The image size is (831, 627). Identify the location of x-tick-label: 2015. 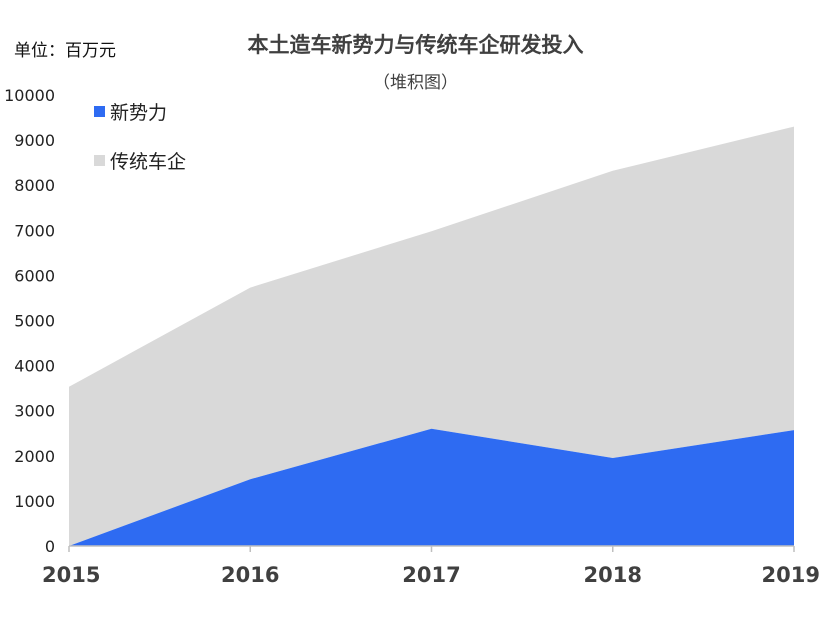
(71, 575).